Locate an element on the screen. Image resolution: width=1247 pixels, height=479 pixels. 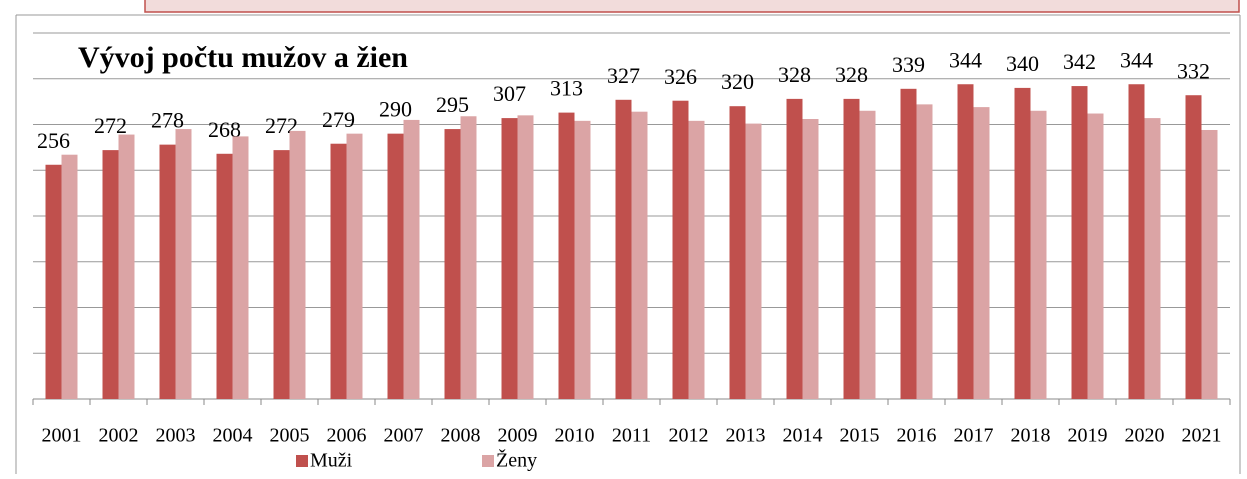
x-tick-label: 2009 is located at coordinates (518, 436).